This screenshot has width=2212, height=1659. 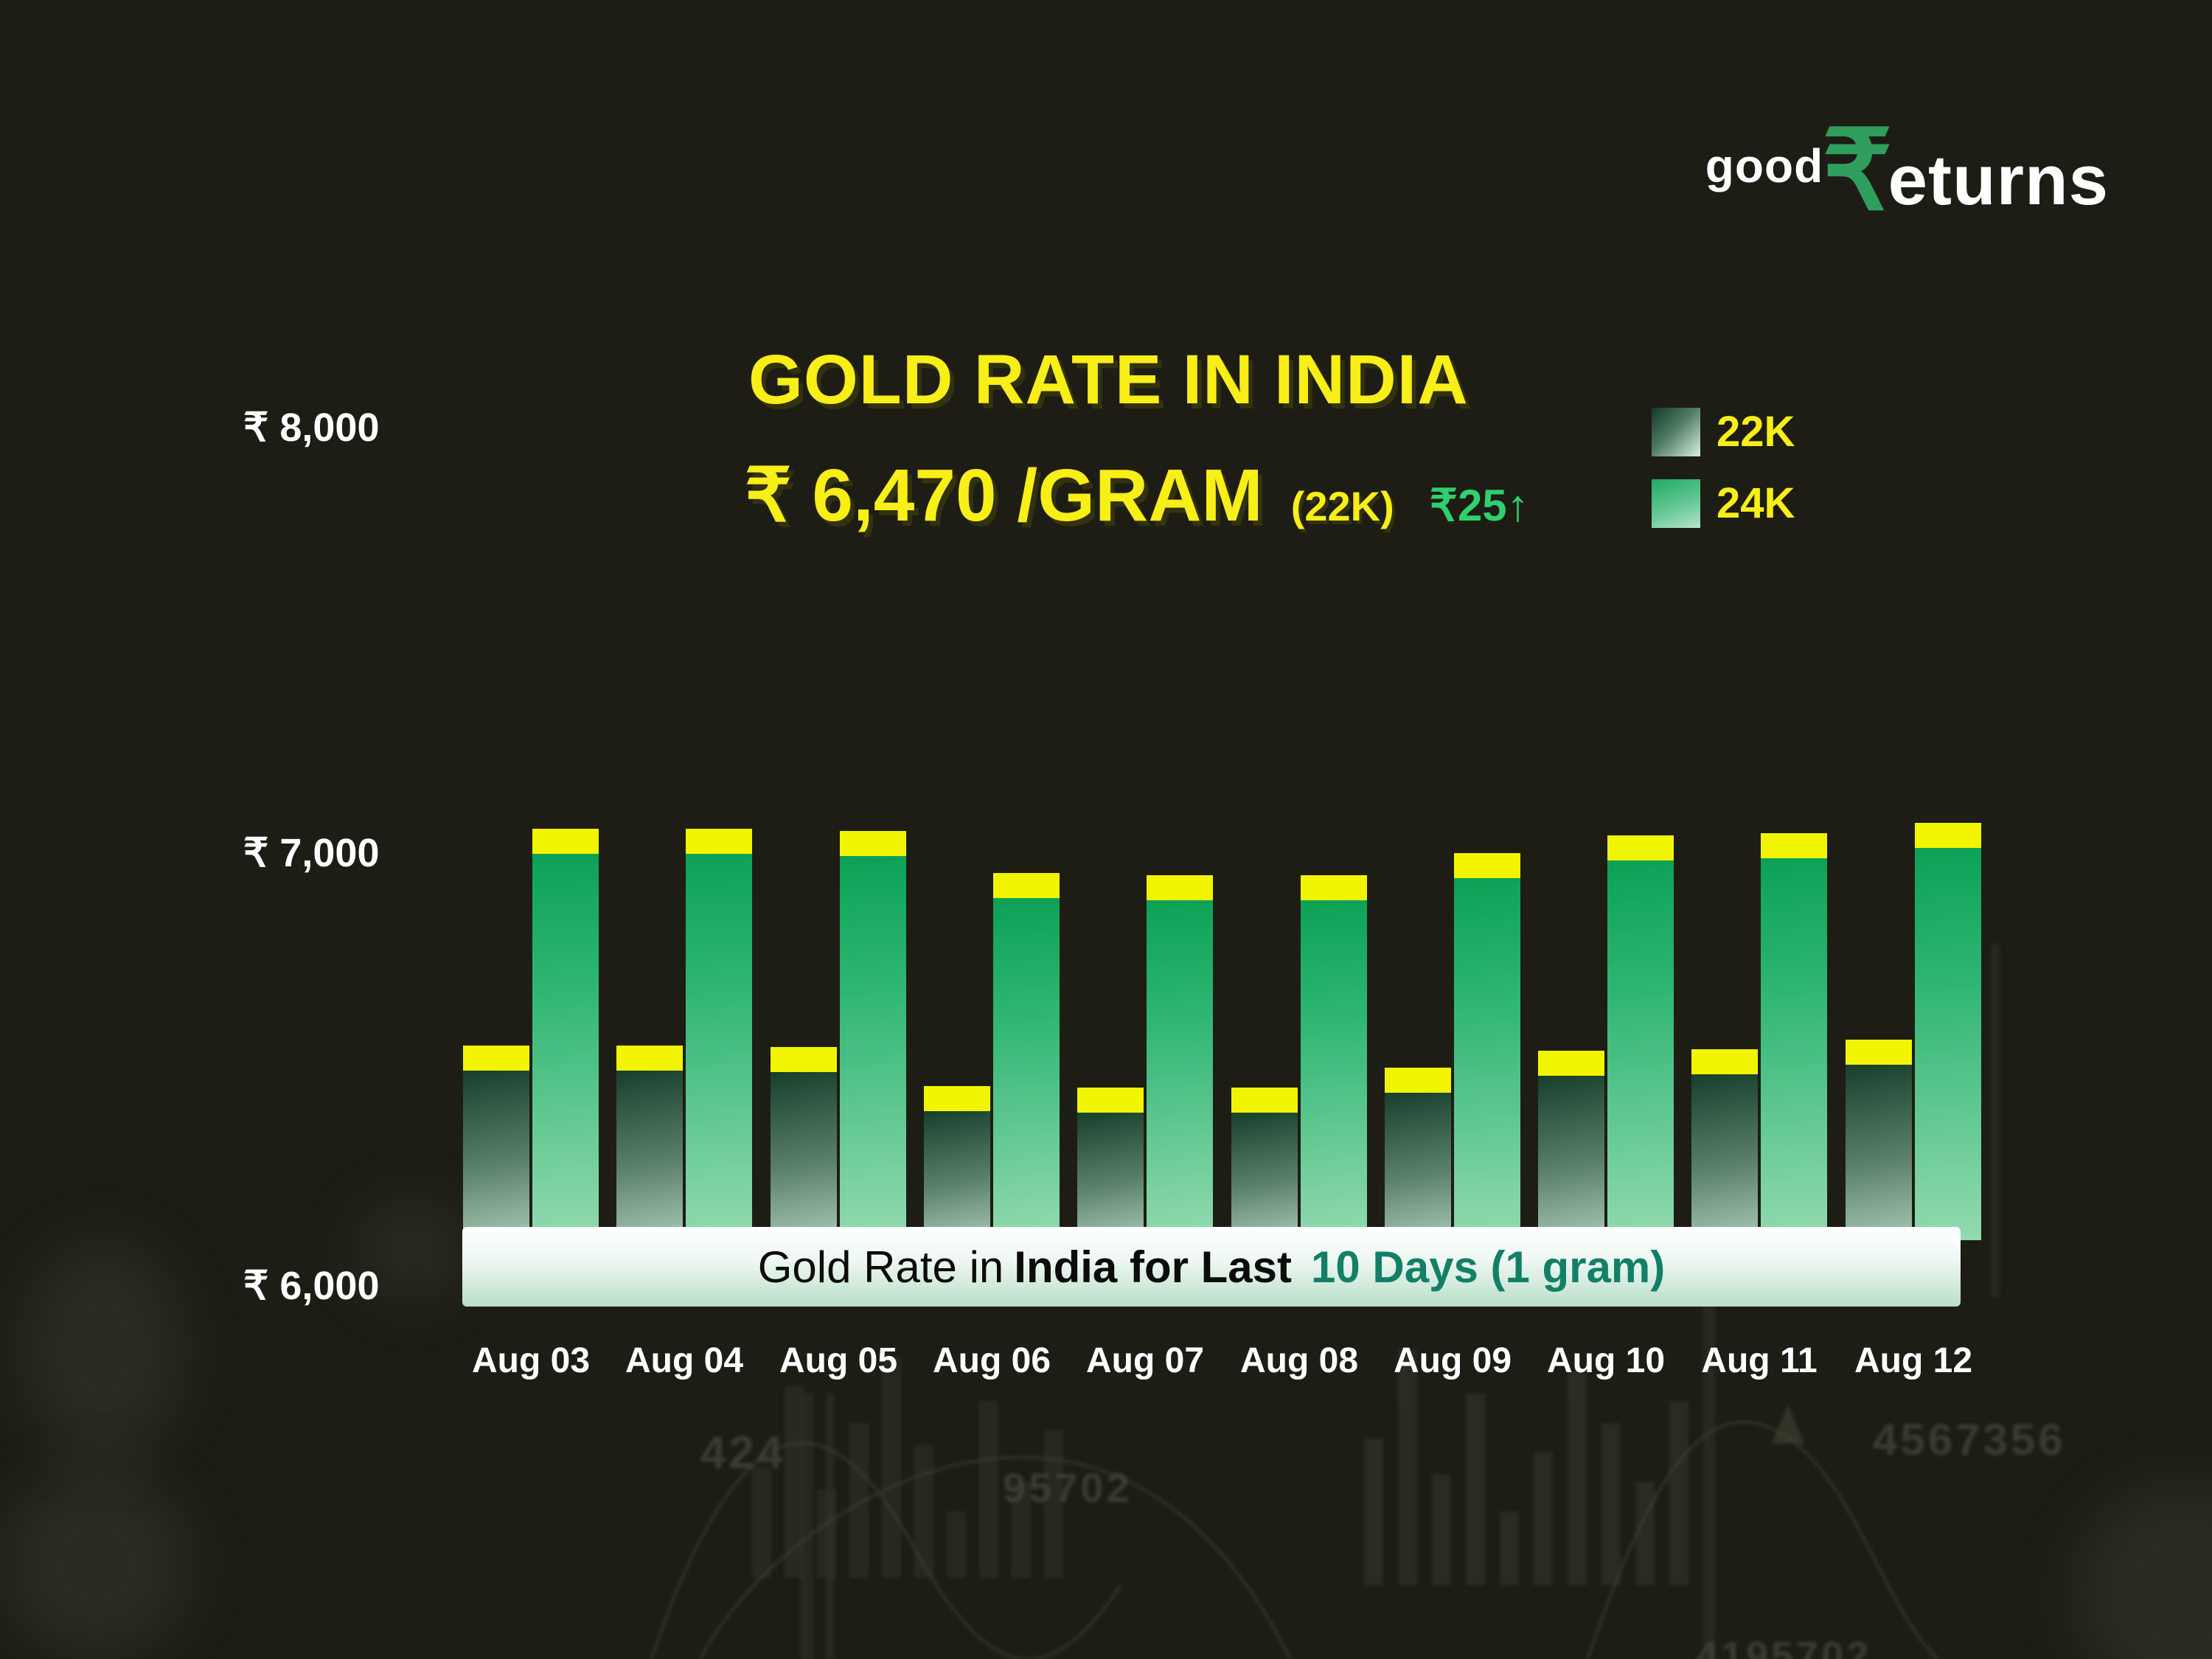 I want to click on x-axis-label-aug-11: Aug 11, so click(x=1759, y=1360).